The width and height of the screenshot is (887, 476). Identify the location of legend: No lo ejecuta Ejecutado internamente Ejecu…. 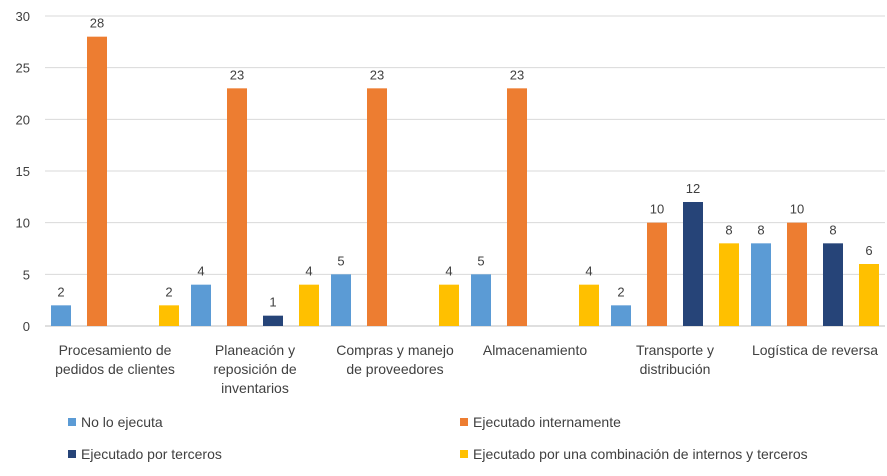
(438, 438).